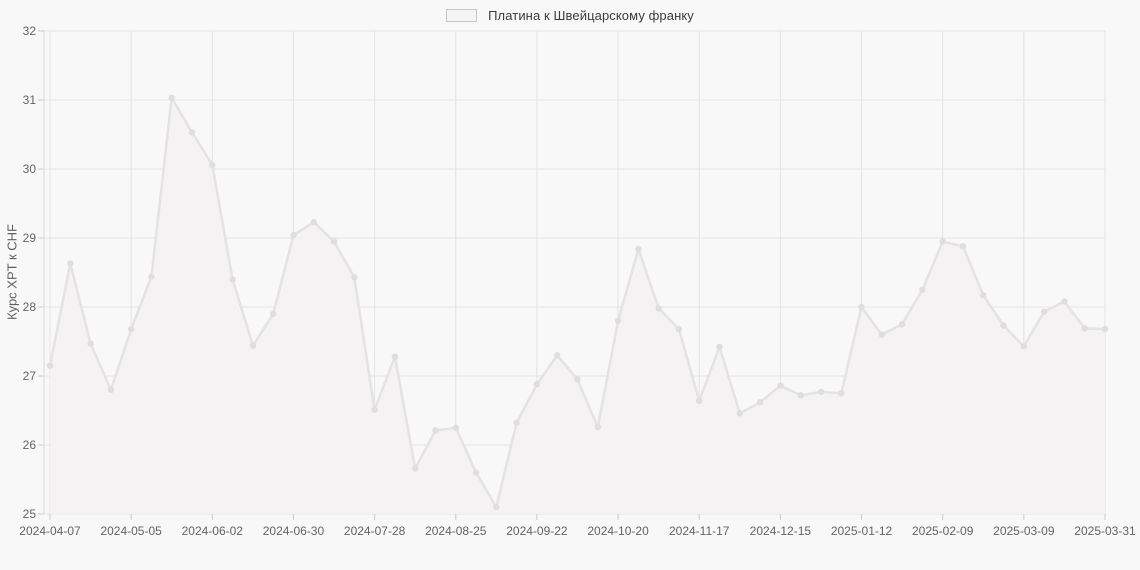  What do you see at coordinates (293, 531) in the screenshot?
I see `x-tick-label: 2024-06-30` at bounding box center [293, 531].